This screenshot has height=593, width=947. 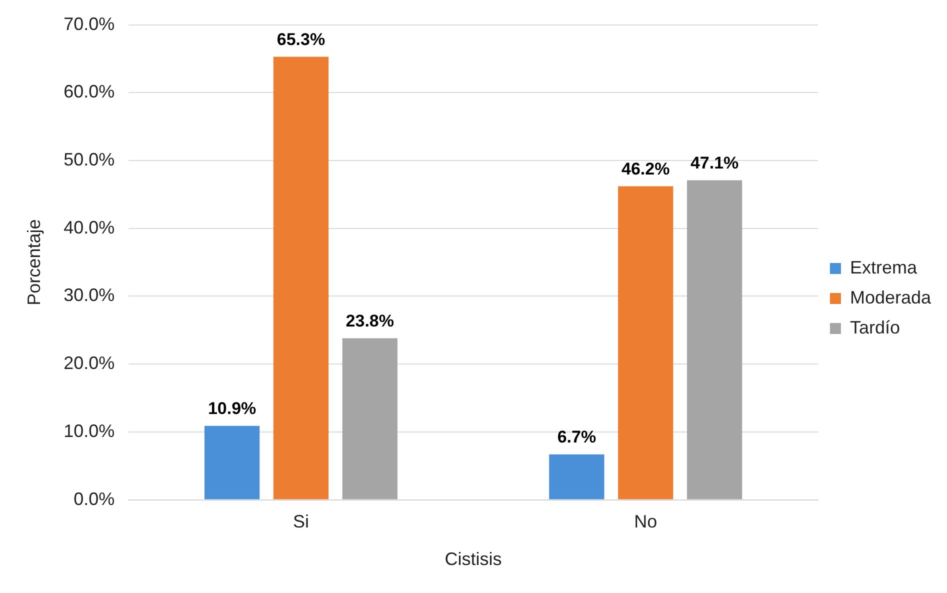 What do you see at coordinates (232, 408) in the screenshot?
I see `data-label: 10.9%` at bounding box center [232, 408].